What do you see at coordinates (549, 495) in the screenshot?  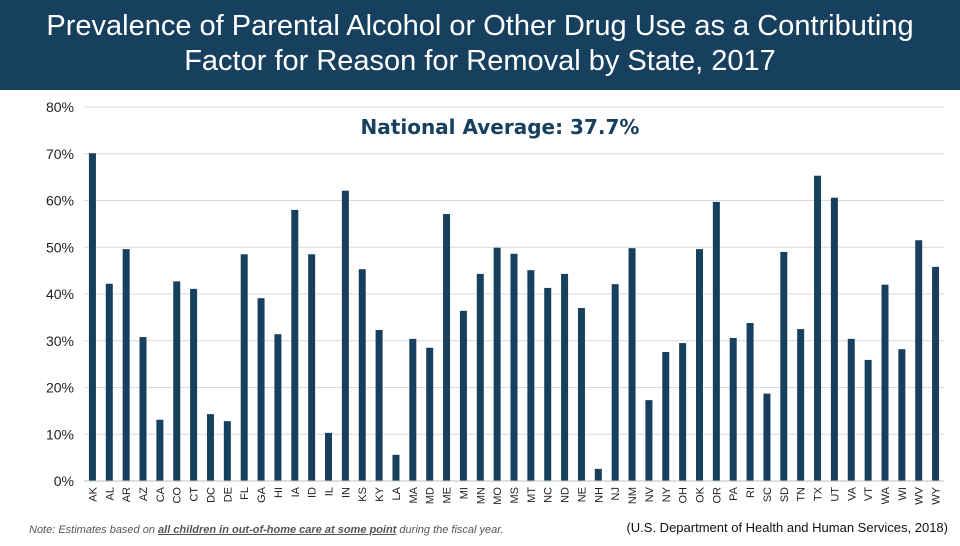 I see `x-tick-label: NC` at bounding box center [549, 495].